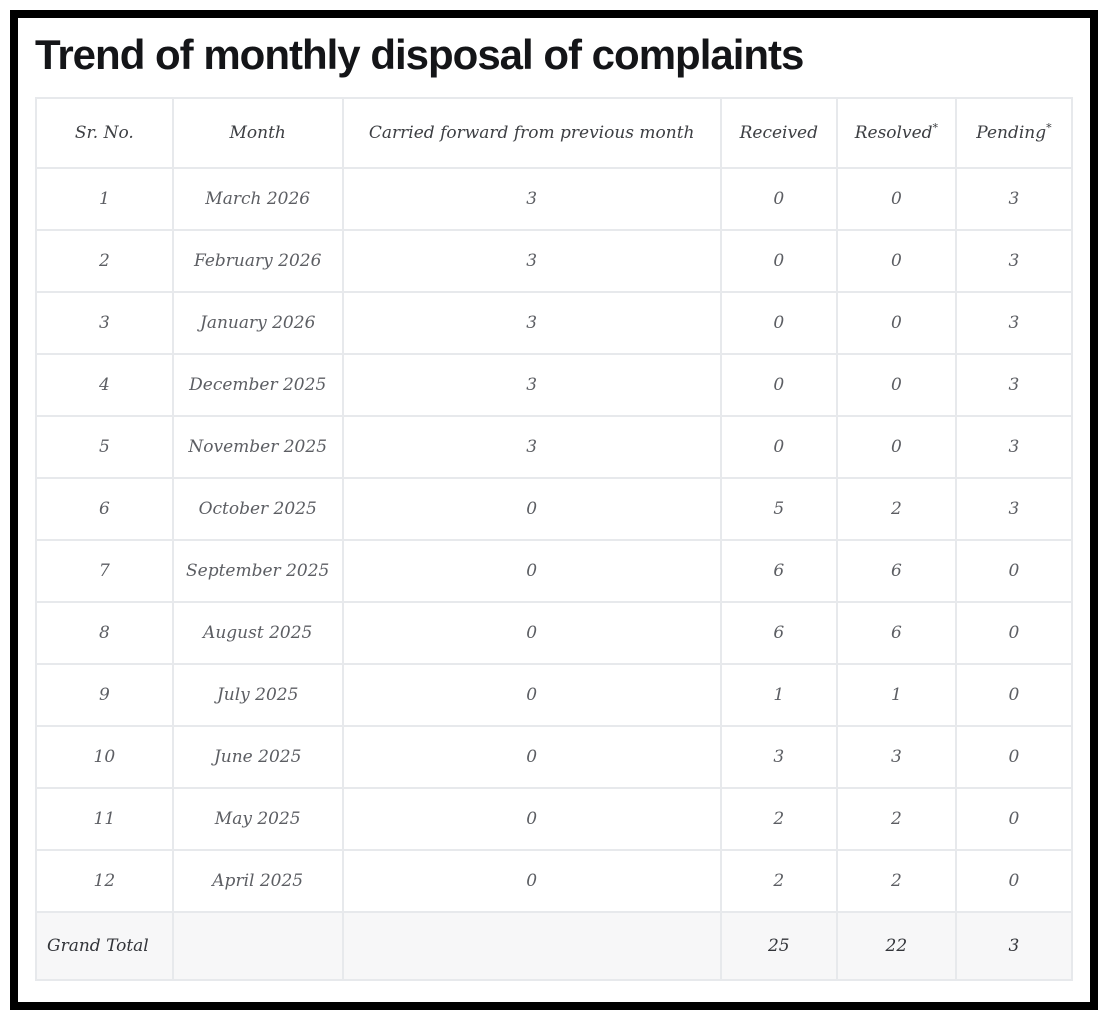  What do you see at coordinates (778, 695) in the screenshot?
I see `table-cell-received: 1` at bounding box center [778, 695].